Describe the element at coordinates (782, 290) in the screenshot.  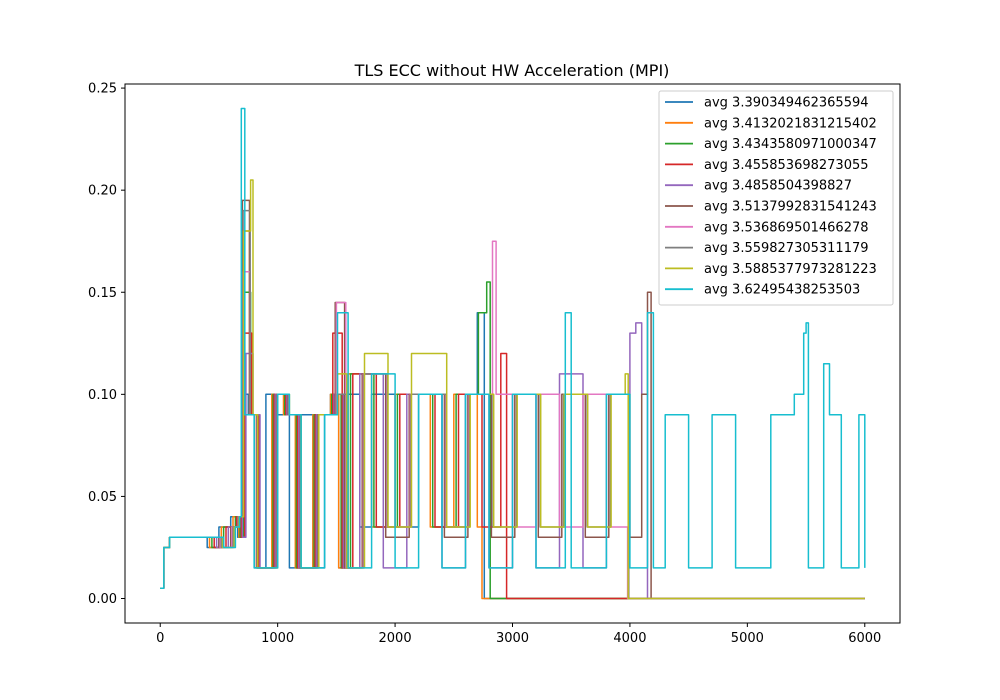
I see `legend-label-10: avg 3.62495438253503` at that location.